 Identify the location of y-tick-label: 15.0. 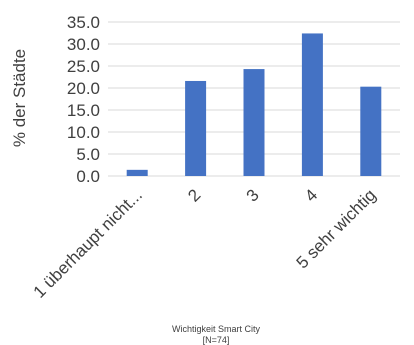
(83, 110).